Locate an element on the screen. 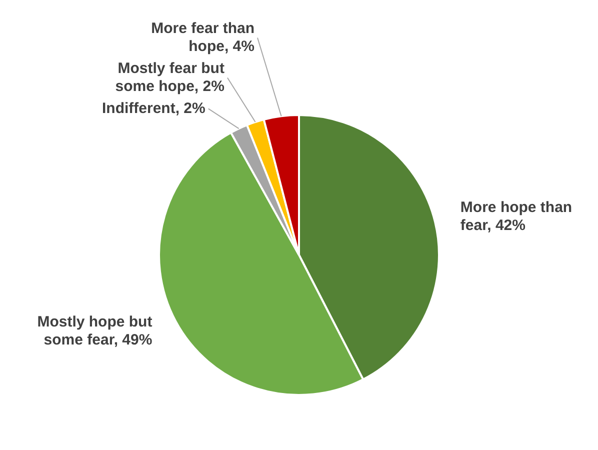 The image size is (598, 450). slice-label: Mostly fear but some hope, 2% is located at coordinates (169, 77).